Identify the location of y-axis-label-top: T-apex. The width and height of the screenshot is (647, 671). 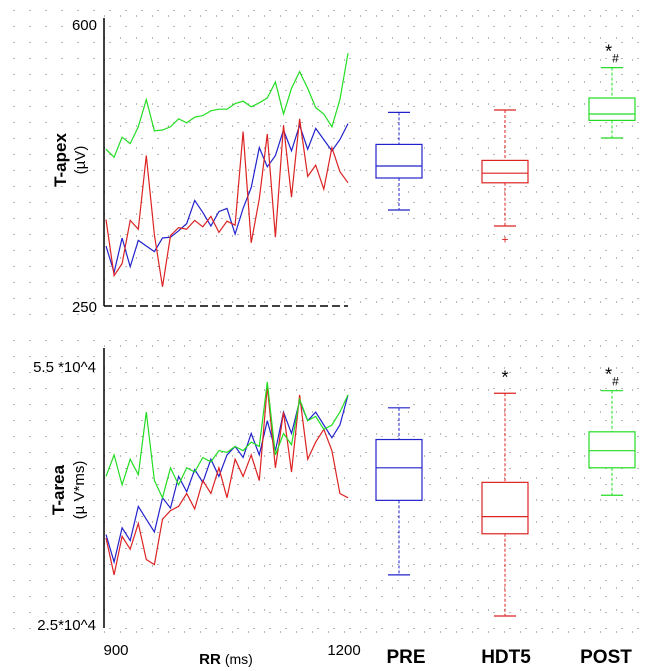
(60, 160).